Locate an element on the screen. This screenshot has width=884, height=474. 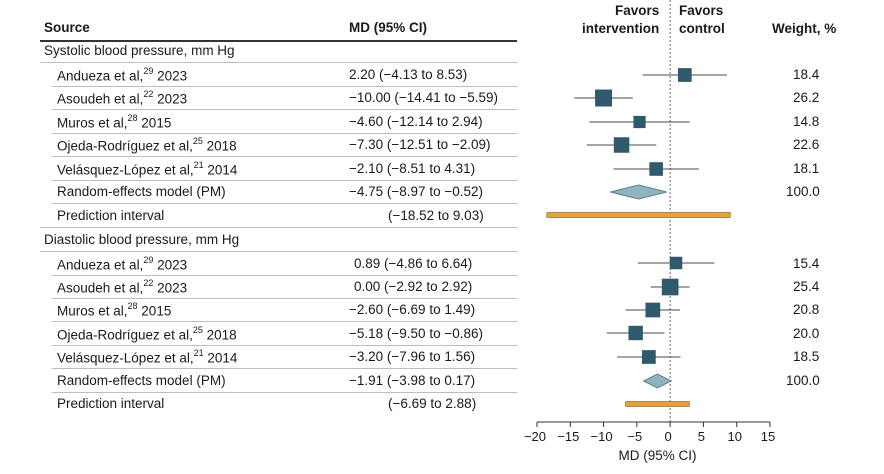
study-weight: 18.1 is located at coordinates (806, 168).